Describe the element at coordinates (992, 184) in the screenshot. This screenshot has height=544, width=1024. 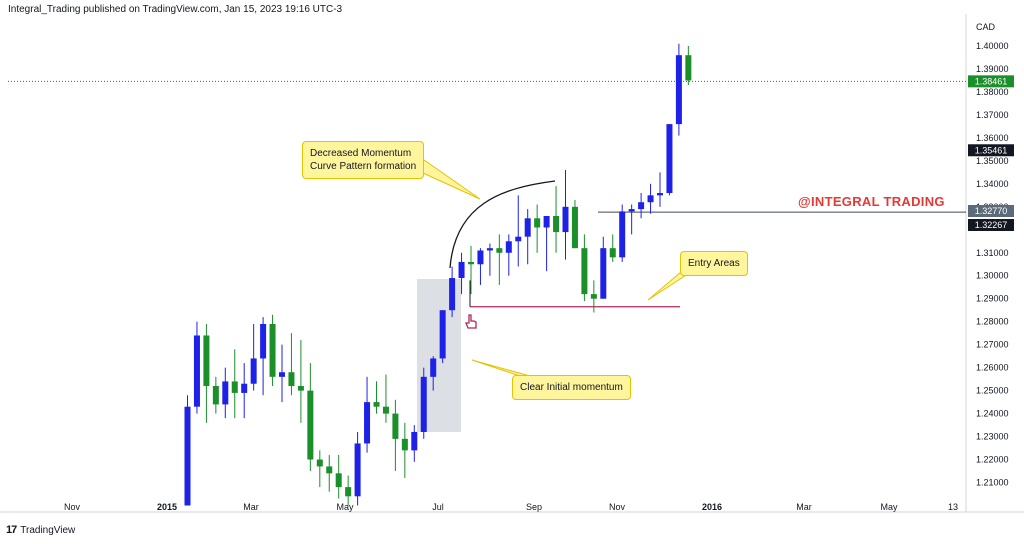
I see `y-tick-label: 1.34000` at that location.